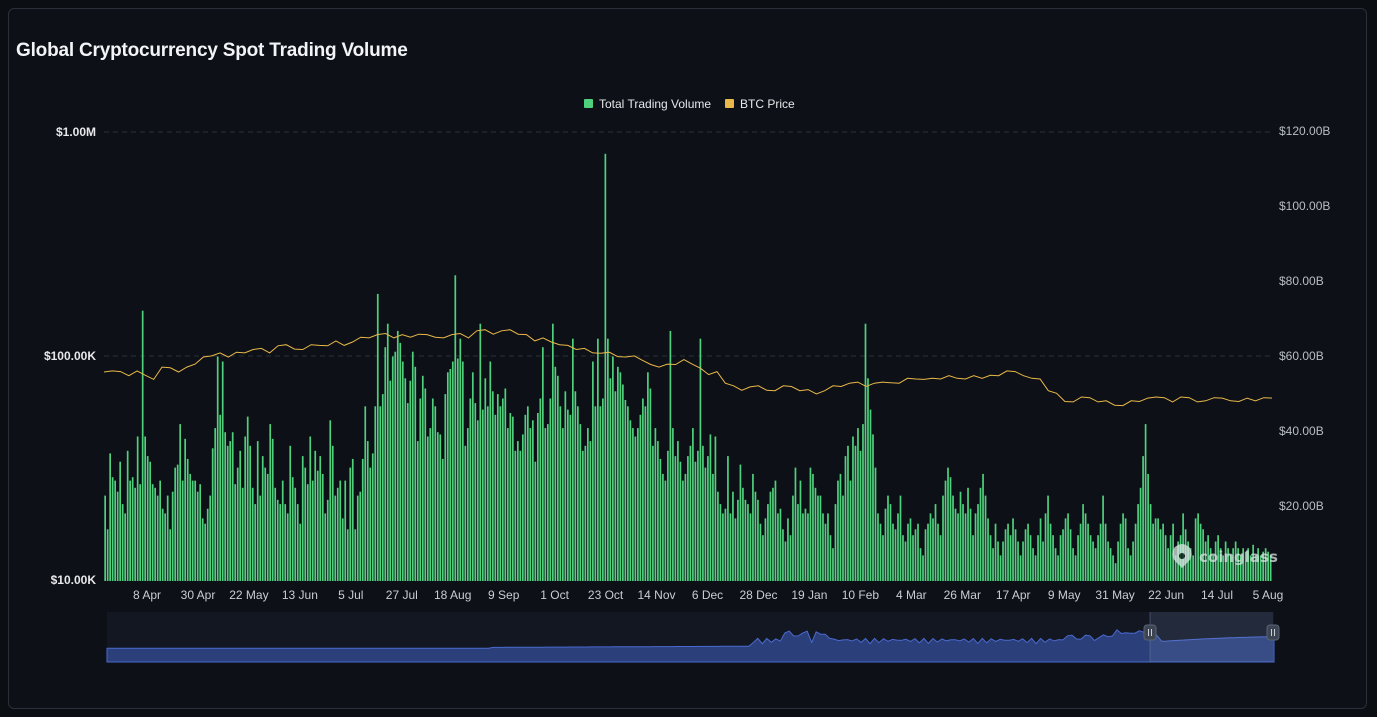  Describe the element at coordinates (760, 104) in the screenshot. I see `legend-item-price: BTC Price` at that location.